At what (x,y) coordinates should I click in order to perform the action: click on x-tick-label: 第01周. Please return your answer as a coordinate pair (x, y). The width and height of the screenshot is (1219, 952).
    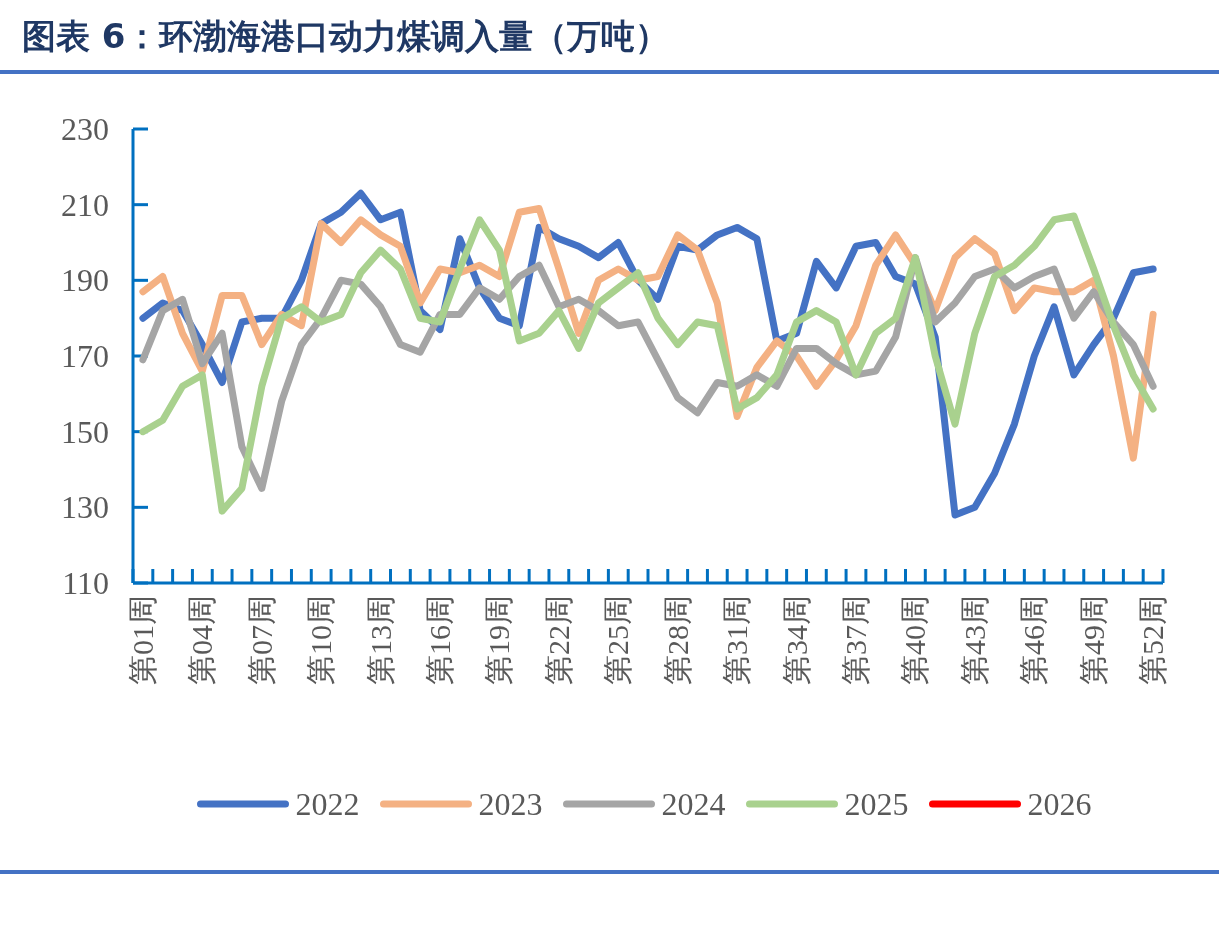
    Looking at the image, I should click on (142, 640).